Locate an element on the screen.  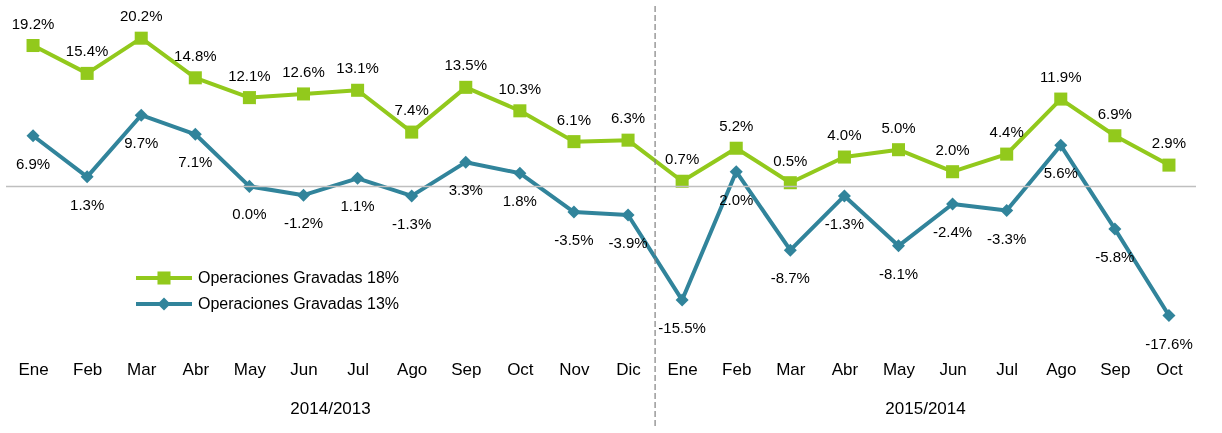
data-label: 12.6% is located at coordinates (303, 71).